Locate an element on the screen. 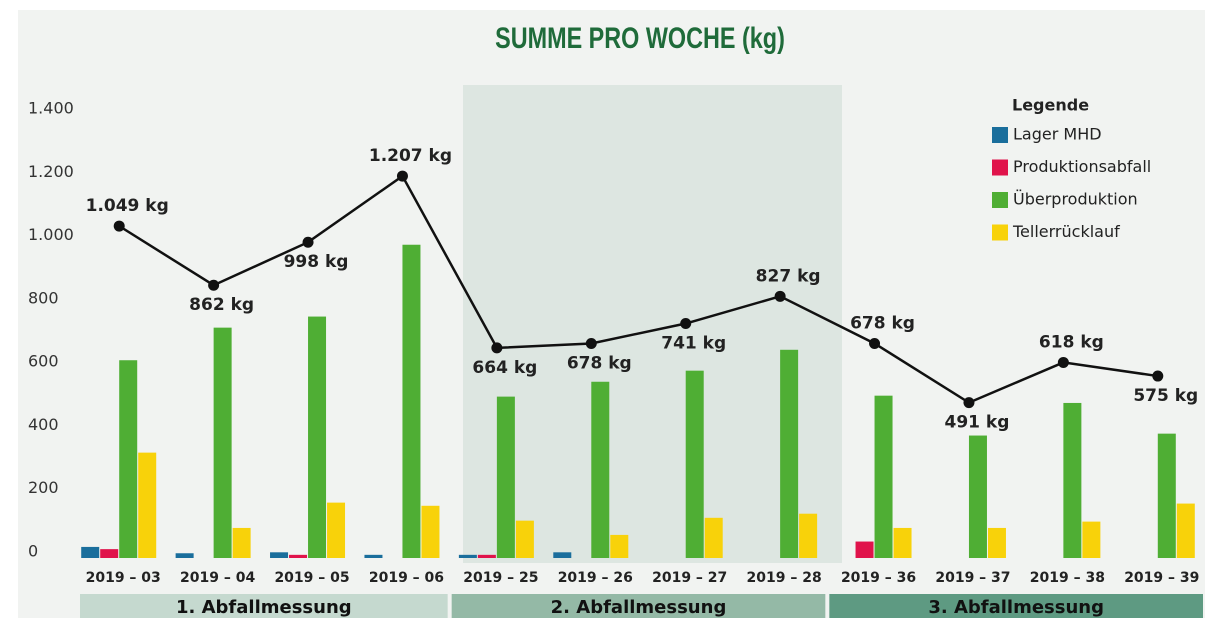  legend-label: Lager MHD is located at coordinates (1057, 134).